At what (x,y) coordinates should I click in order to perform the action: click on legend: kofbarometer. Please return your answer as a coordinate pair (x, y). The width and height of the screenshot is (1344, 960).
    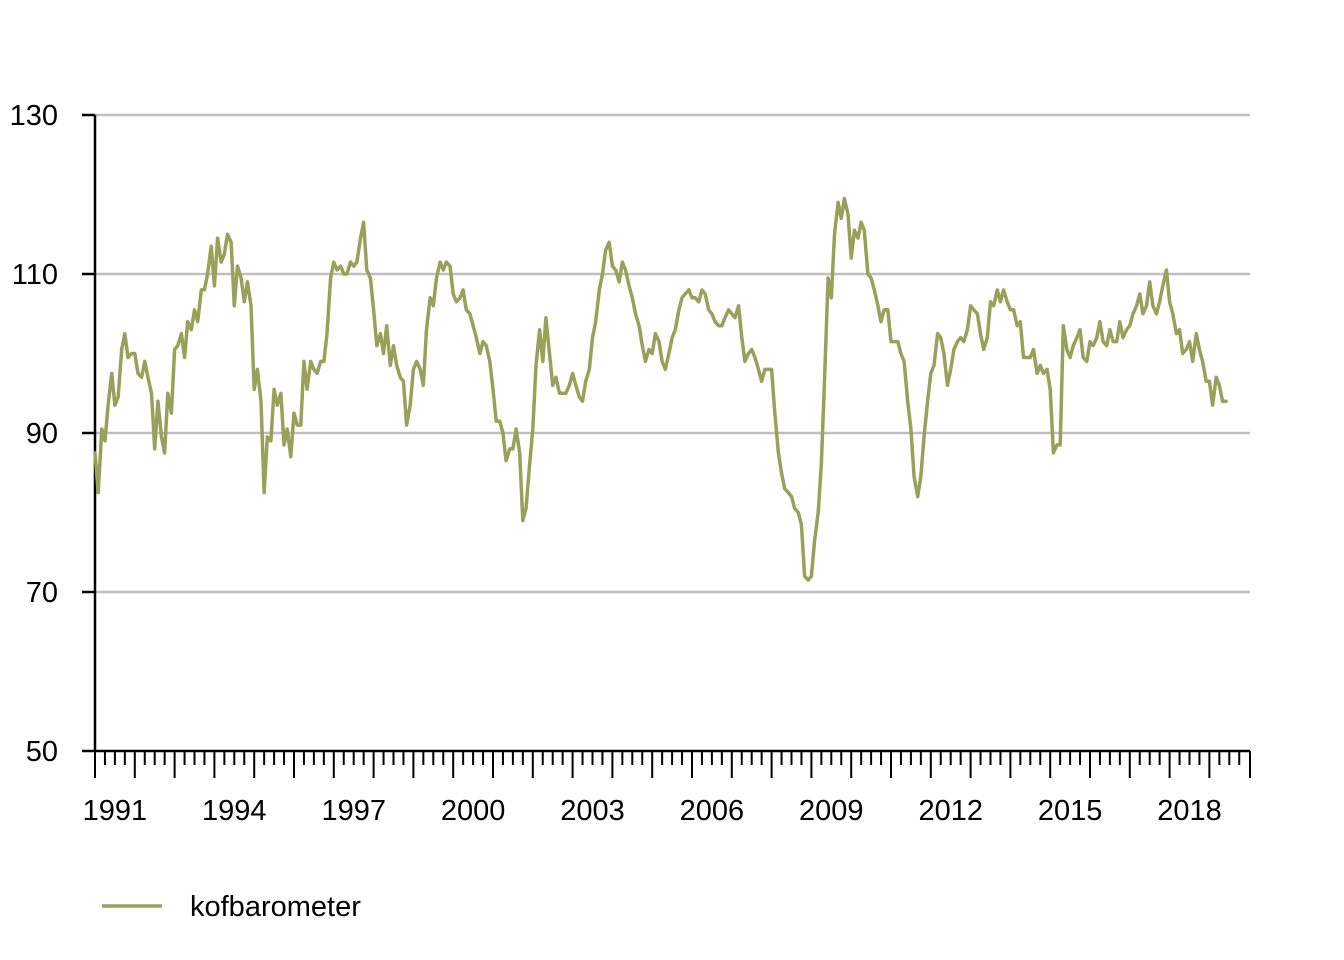
    Looking at the image, I should click on (231, 907).